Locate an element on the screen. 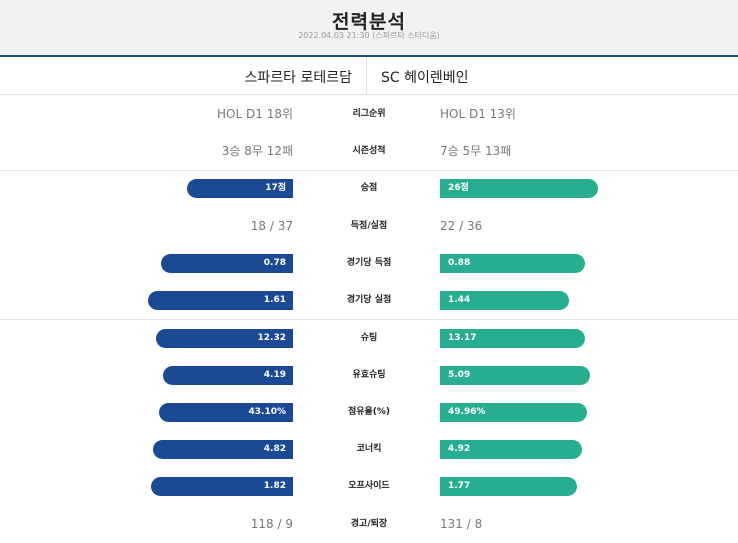 The image size is (738, 543). away-stat-value: 0.88 is located at coordinates (459, 263).